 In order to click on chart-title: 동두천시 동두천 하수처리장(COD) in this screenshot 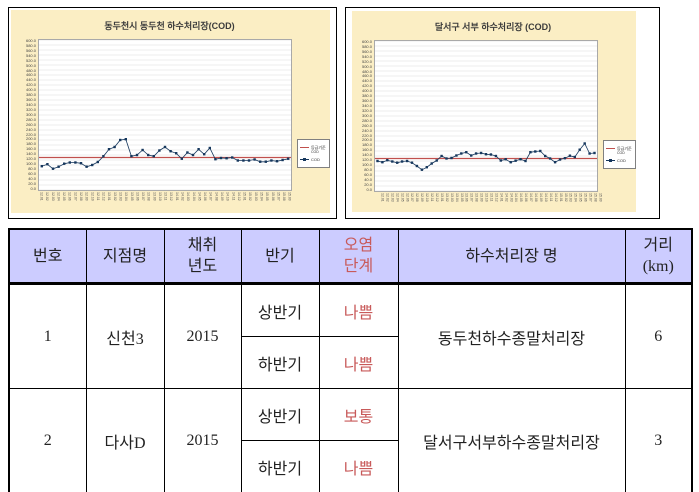, I will do `click(169, 26)`.